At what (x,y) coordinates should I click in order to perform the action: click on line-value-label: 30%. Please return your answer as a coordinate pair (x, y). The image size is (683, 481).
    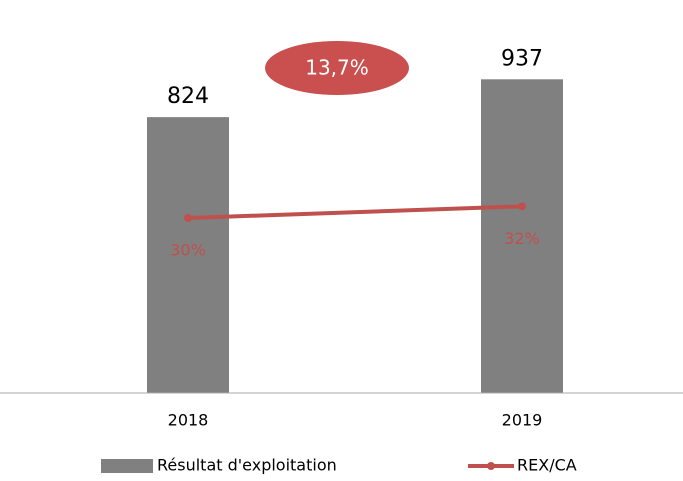
    Looking at the image, I should click on (188, 250).